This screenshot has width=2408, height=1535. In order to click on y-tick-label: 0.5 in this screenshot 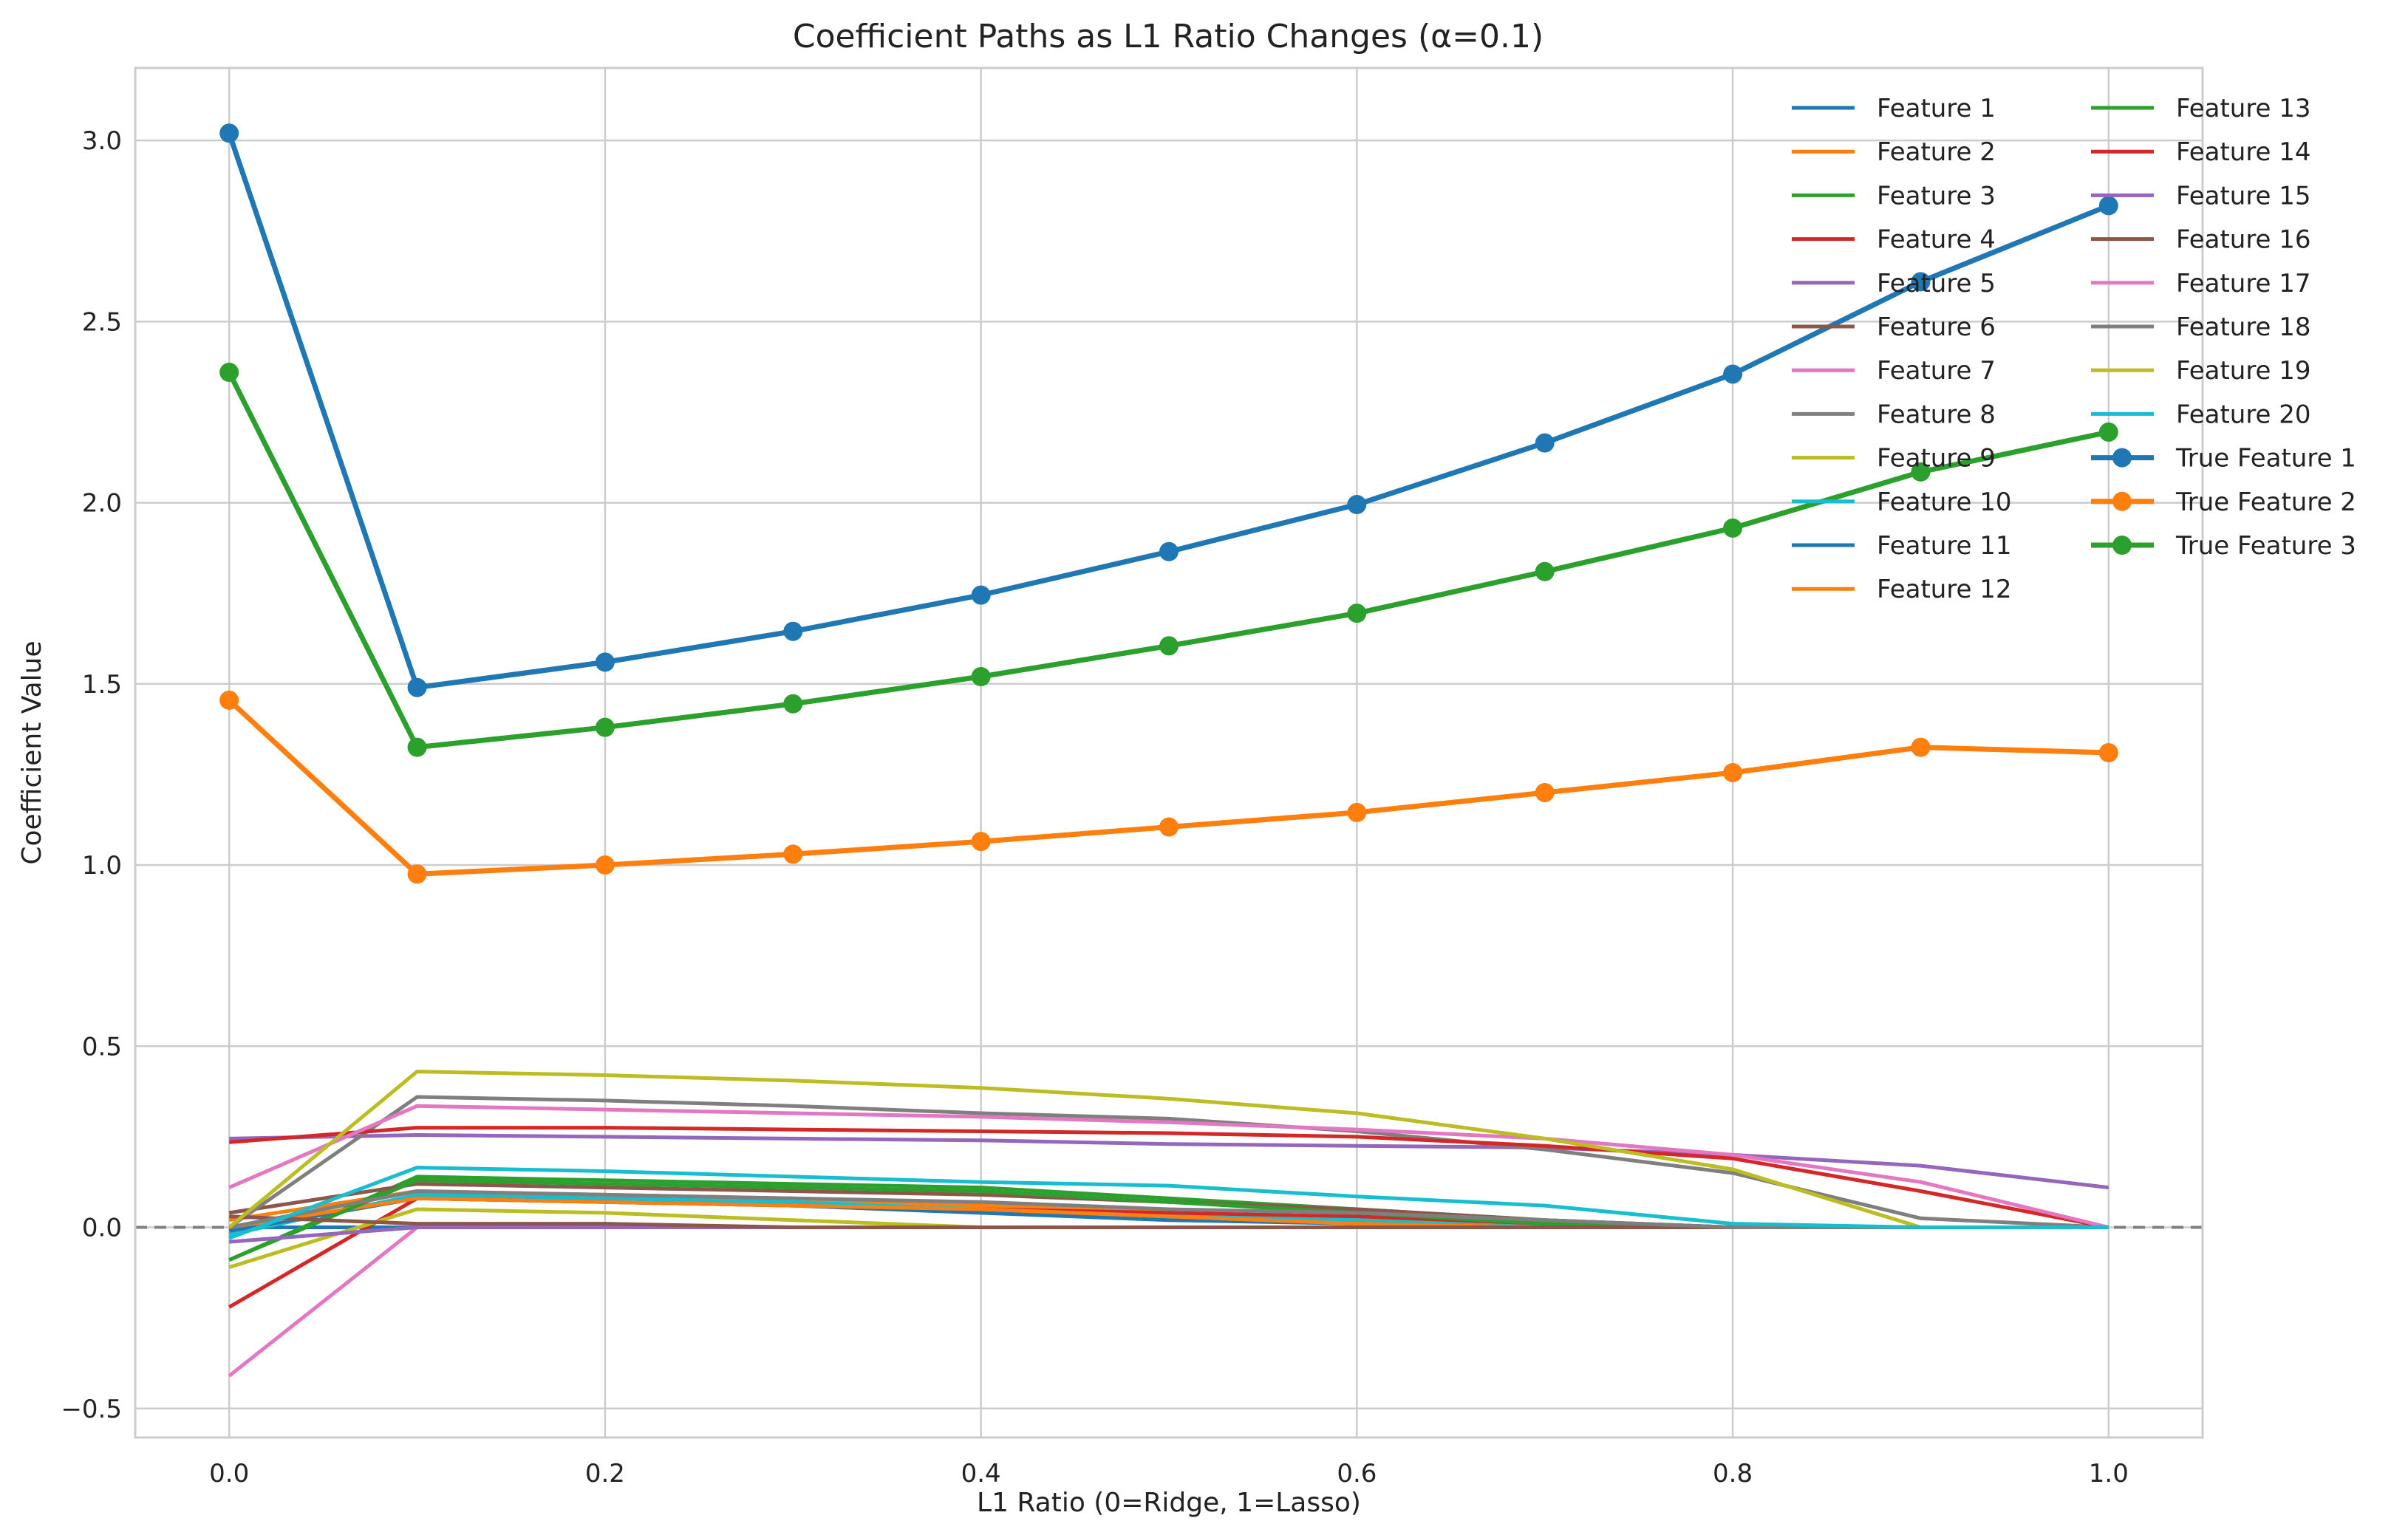, I will do `click(102, 1047)`.